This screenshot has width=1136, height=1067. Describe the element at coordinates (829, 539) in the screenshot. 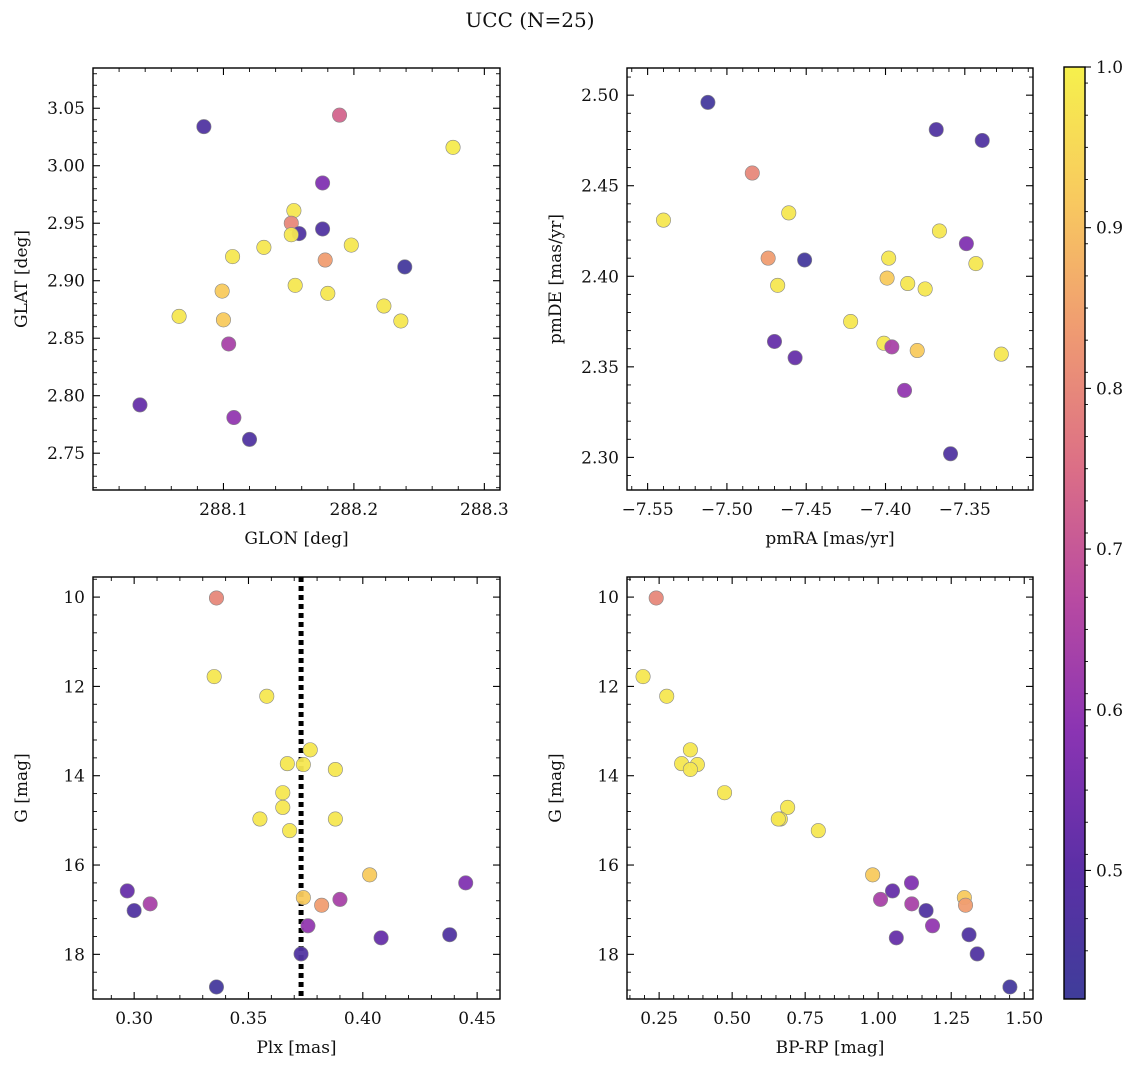

I see `x-axis-label: pmRA [mas/yr]` at that location.